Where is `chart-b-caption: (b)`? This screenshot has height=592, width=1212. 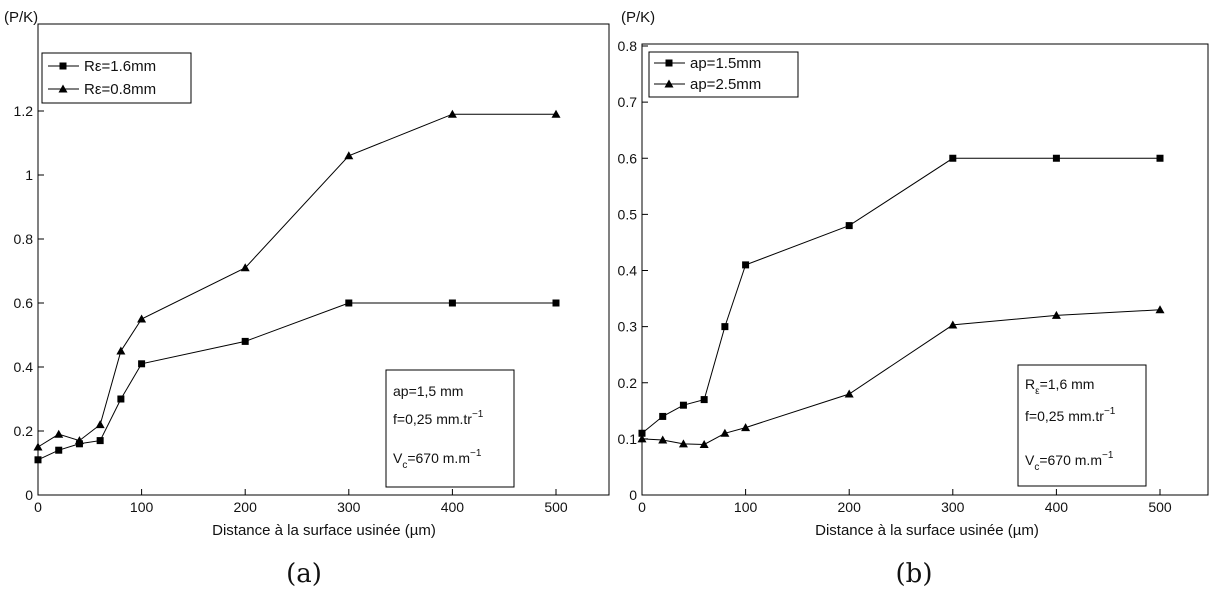 chart-b-caption: (b) is located at coordinates (914, 574).